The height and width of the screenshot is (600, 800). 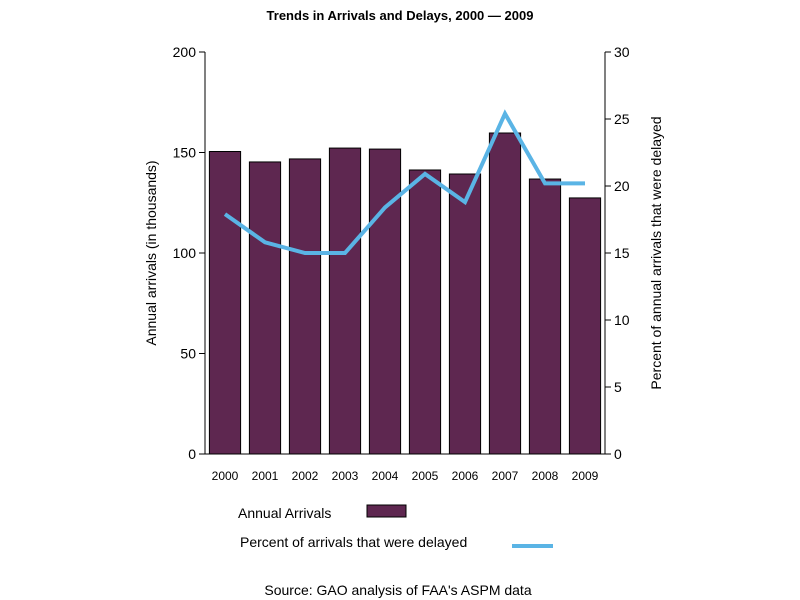 What do you see at coordinates (622, 119) in the screenshot?
I see `y2-tick-label: 25` at bounding box center [622, 119].